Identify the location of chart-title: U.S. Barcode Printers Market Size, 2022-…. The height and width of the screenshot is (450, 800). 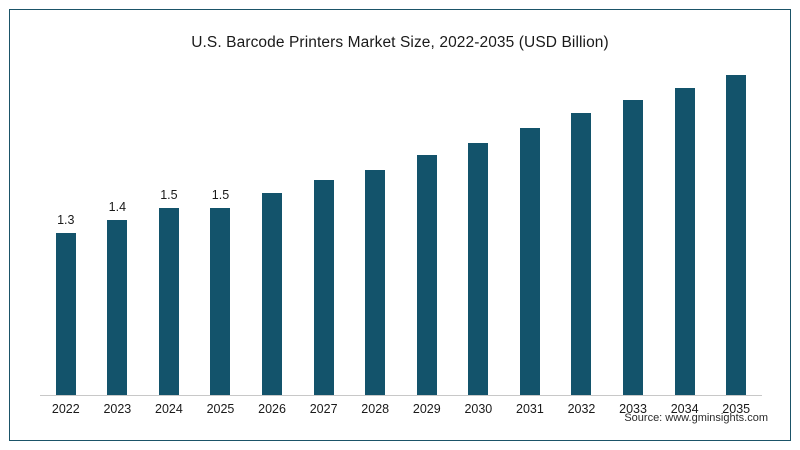
(400, 42).